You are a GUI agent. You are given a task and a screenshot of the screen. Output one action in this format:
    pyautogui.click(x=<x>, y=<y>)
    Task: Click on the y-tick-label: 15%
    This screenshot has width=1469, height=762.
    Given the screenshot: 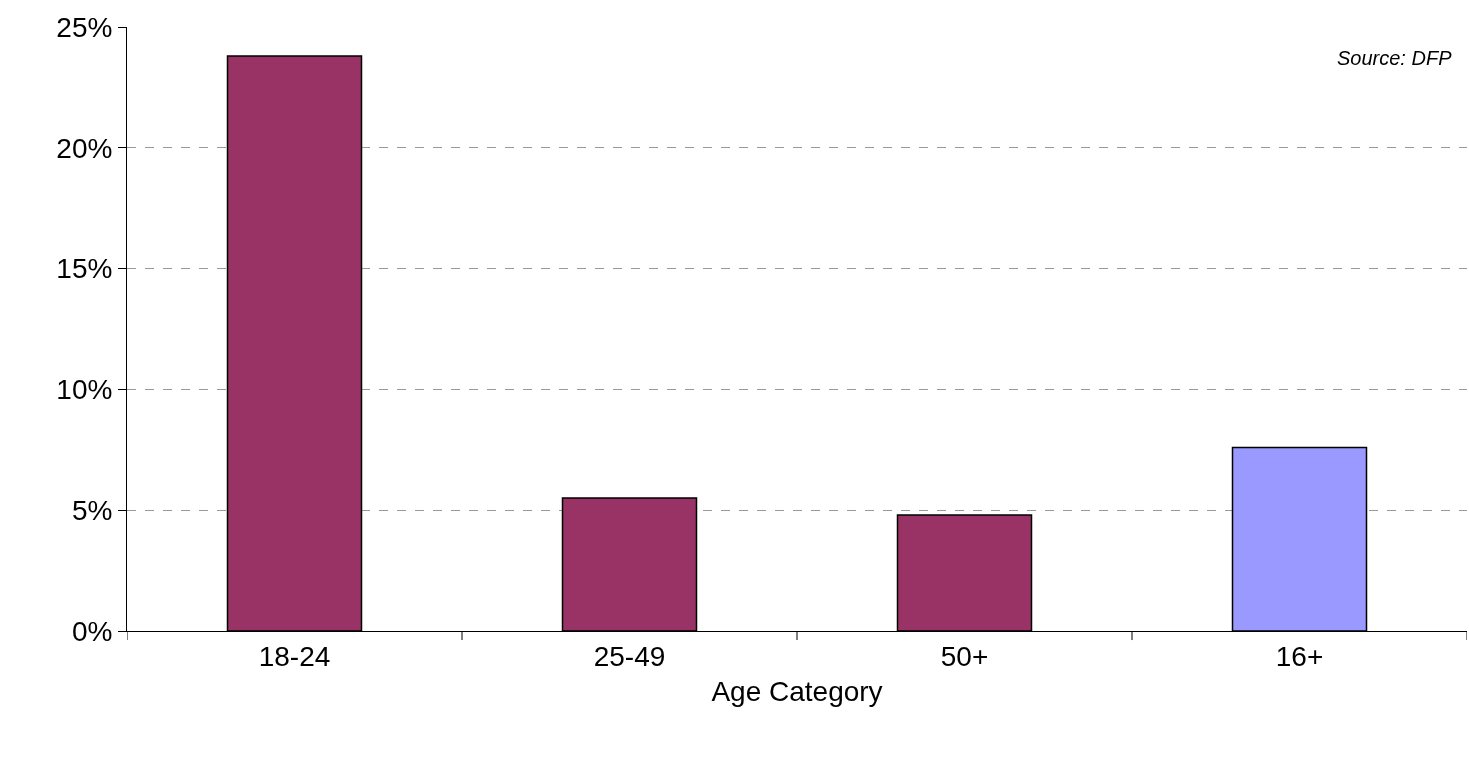 What is the action you would take?
    pyautogui.click(x=84, y=269)
    